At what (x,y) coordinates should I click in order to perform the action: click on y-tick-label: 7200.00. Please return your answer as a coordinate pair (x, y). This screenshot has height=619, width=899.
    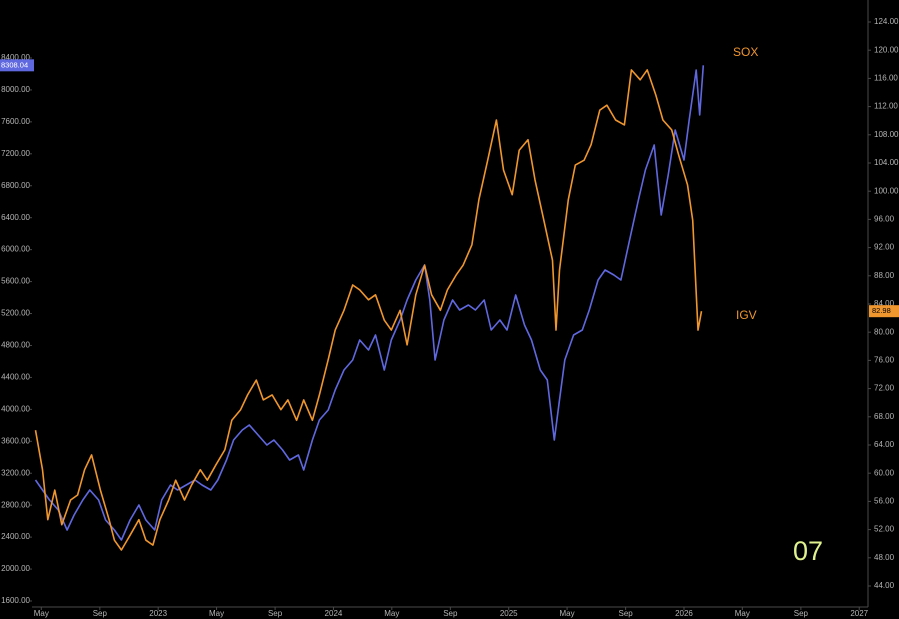
    Looking at the image, I should click on (15, 153).